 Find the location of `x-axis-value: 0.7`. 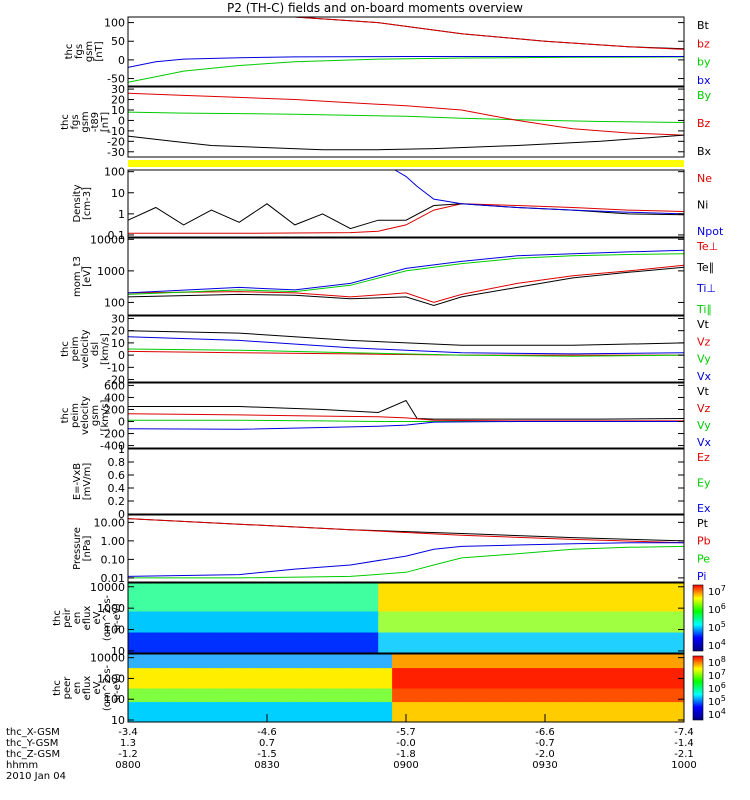

x-axis-value: 0.7 is located at coordinates (267, 743).